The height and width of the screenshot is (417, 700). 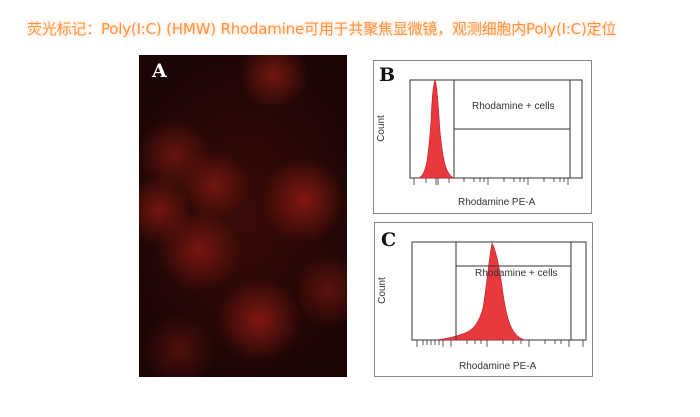 What do you see at coordinates (497, 202) in the screenshot?
I see `x-axis-label-b: Rhodamine PE-A` at bounding box center [497, 202].